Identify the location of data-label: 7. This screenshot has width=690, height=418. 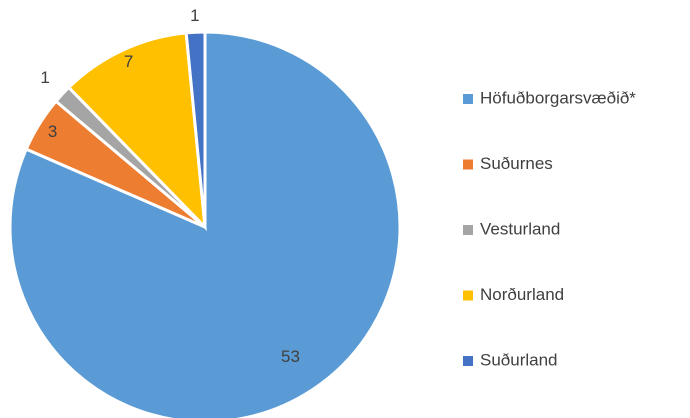
(128, 61).